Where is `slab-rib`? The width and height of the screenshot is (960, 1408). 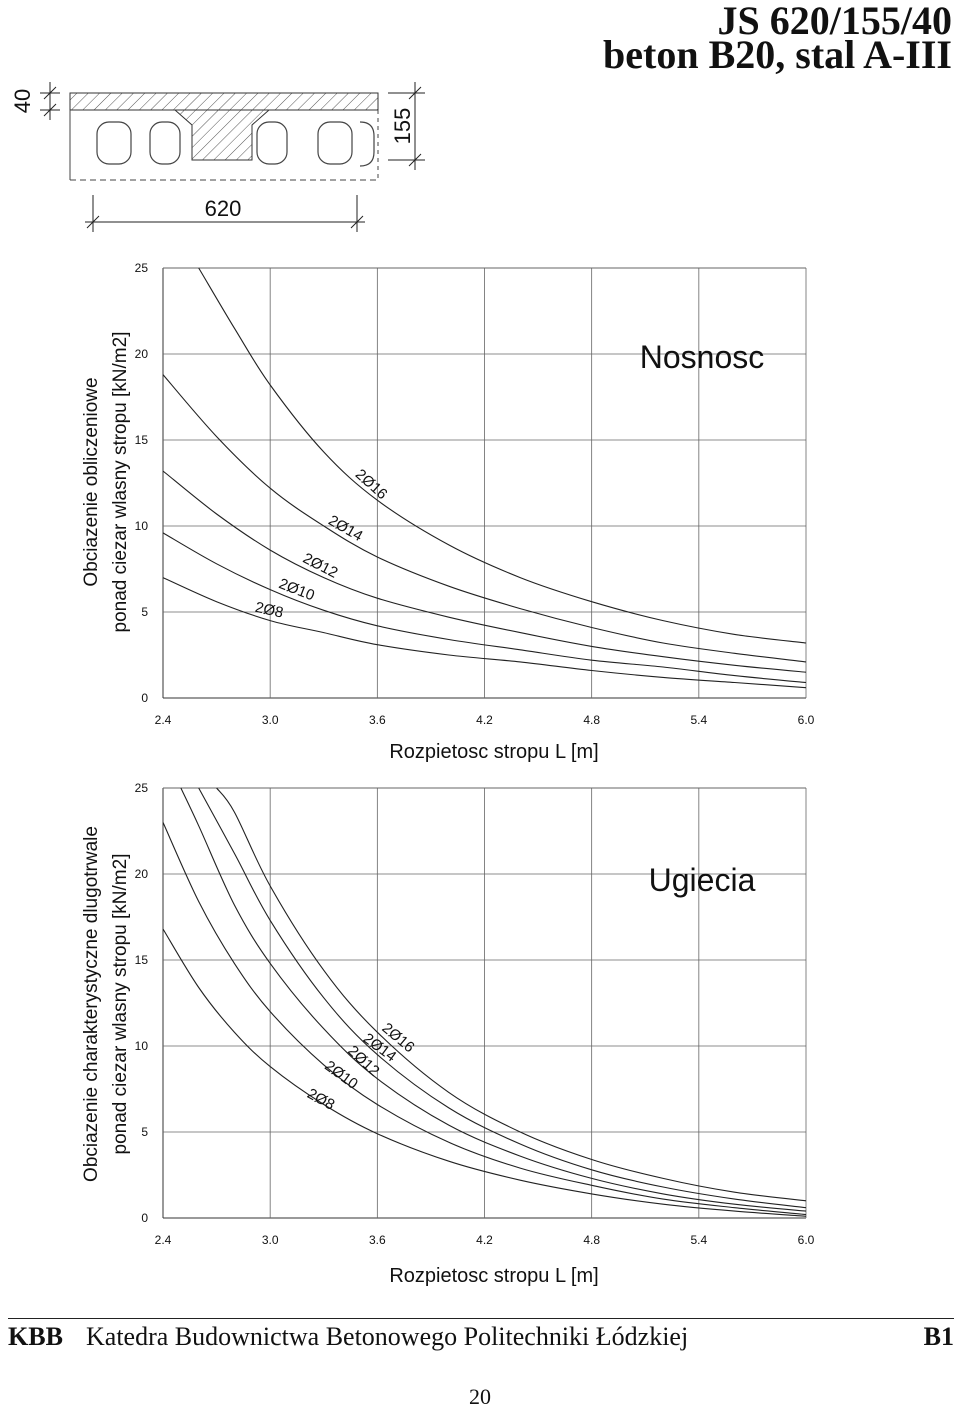 slab-rib is located at coordinates (222, 135).